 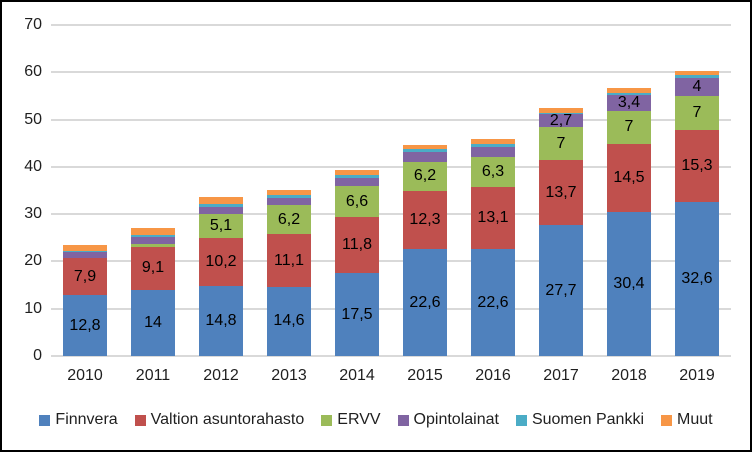 I want to click on legend-item-opintolainat: Opintolainat, so click(x=448, y=420).